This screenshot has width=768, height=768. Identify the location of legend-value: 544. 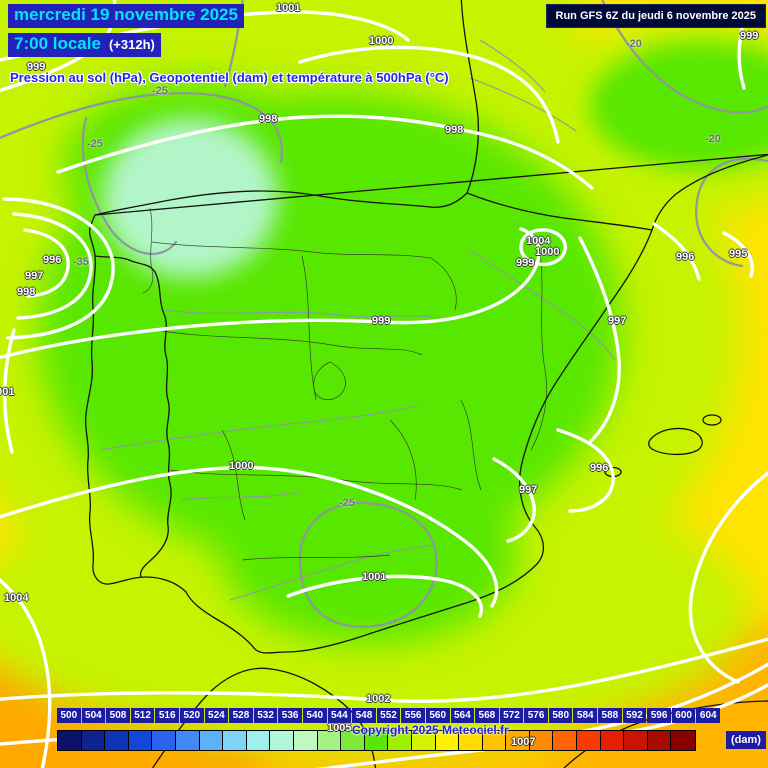
(339, 715).